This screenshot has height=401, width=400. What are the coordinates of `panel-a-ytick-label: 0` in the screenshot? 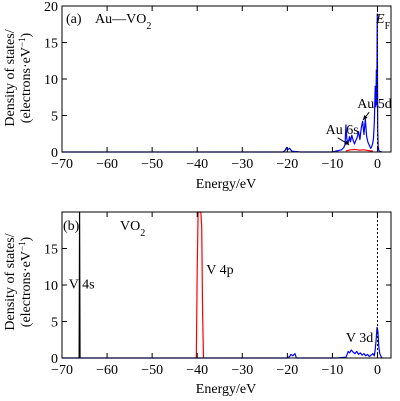 It's located at (54, 153).